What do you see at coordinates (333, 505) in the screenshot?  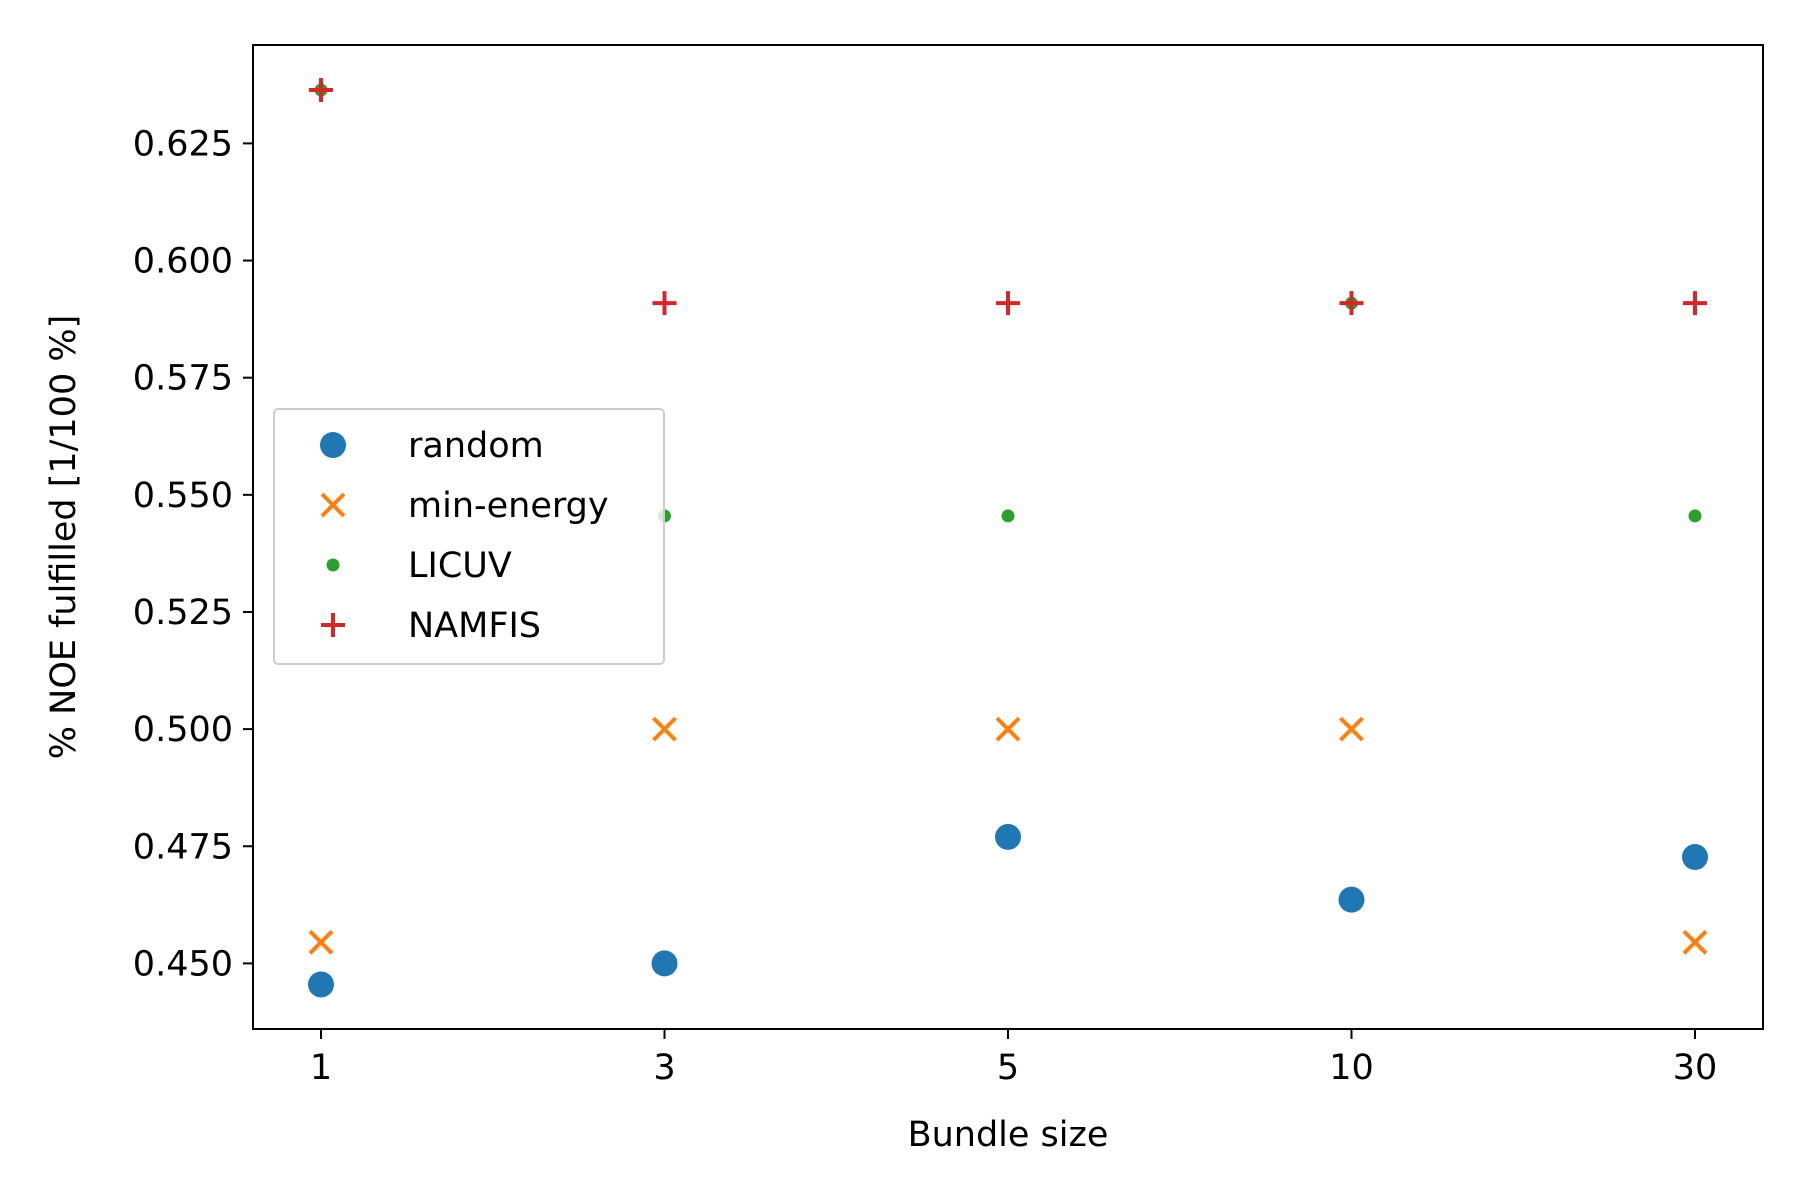 I see `legend-marker-min-energy` at bounding box center [333, 505].